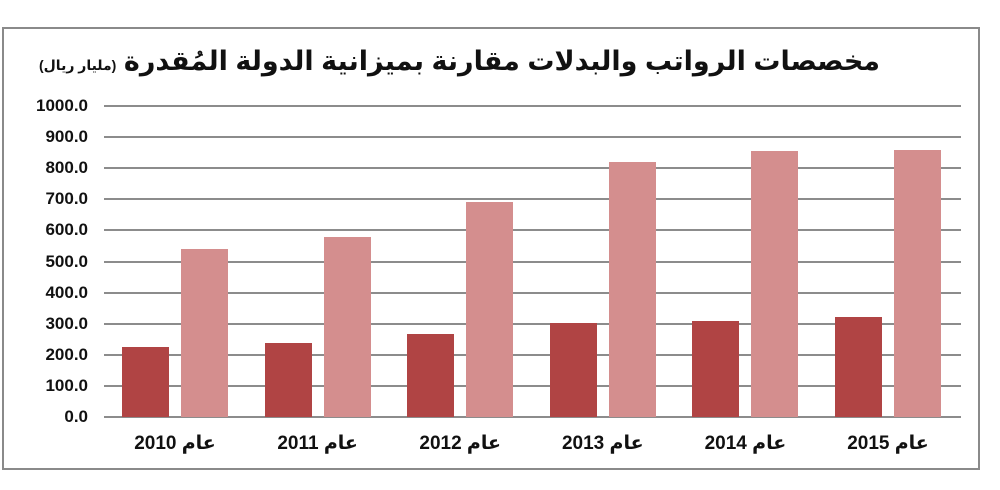  Describe the element at coordinates (175, 443) in the screenshot. I see `x-category-label: عام 2010` at that location.